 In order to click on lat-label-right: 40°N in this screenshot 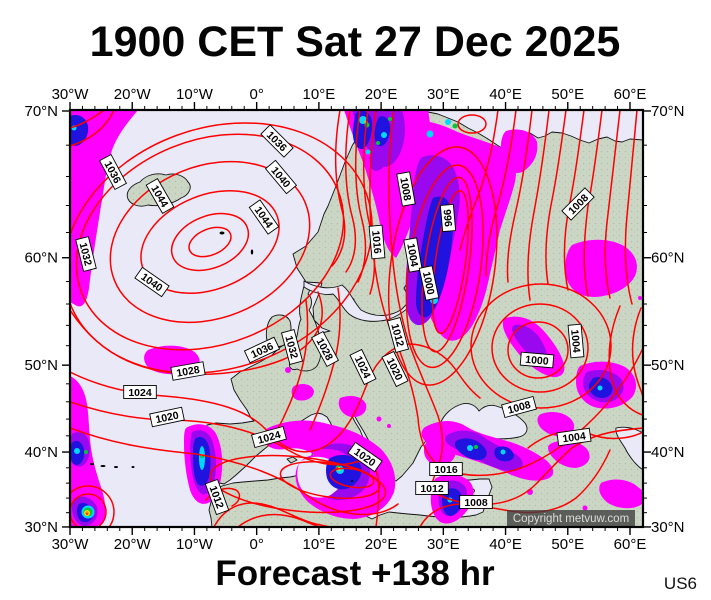, I will do `click(668, 452)`.